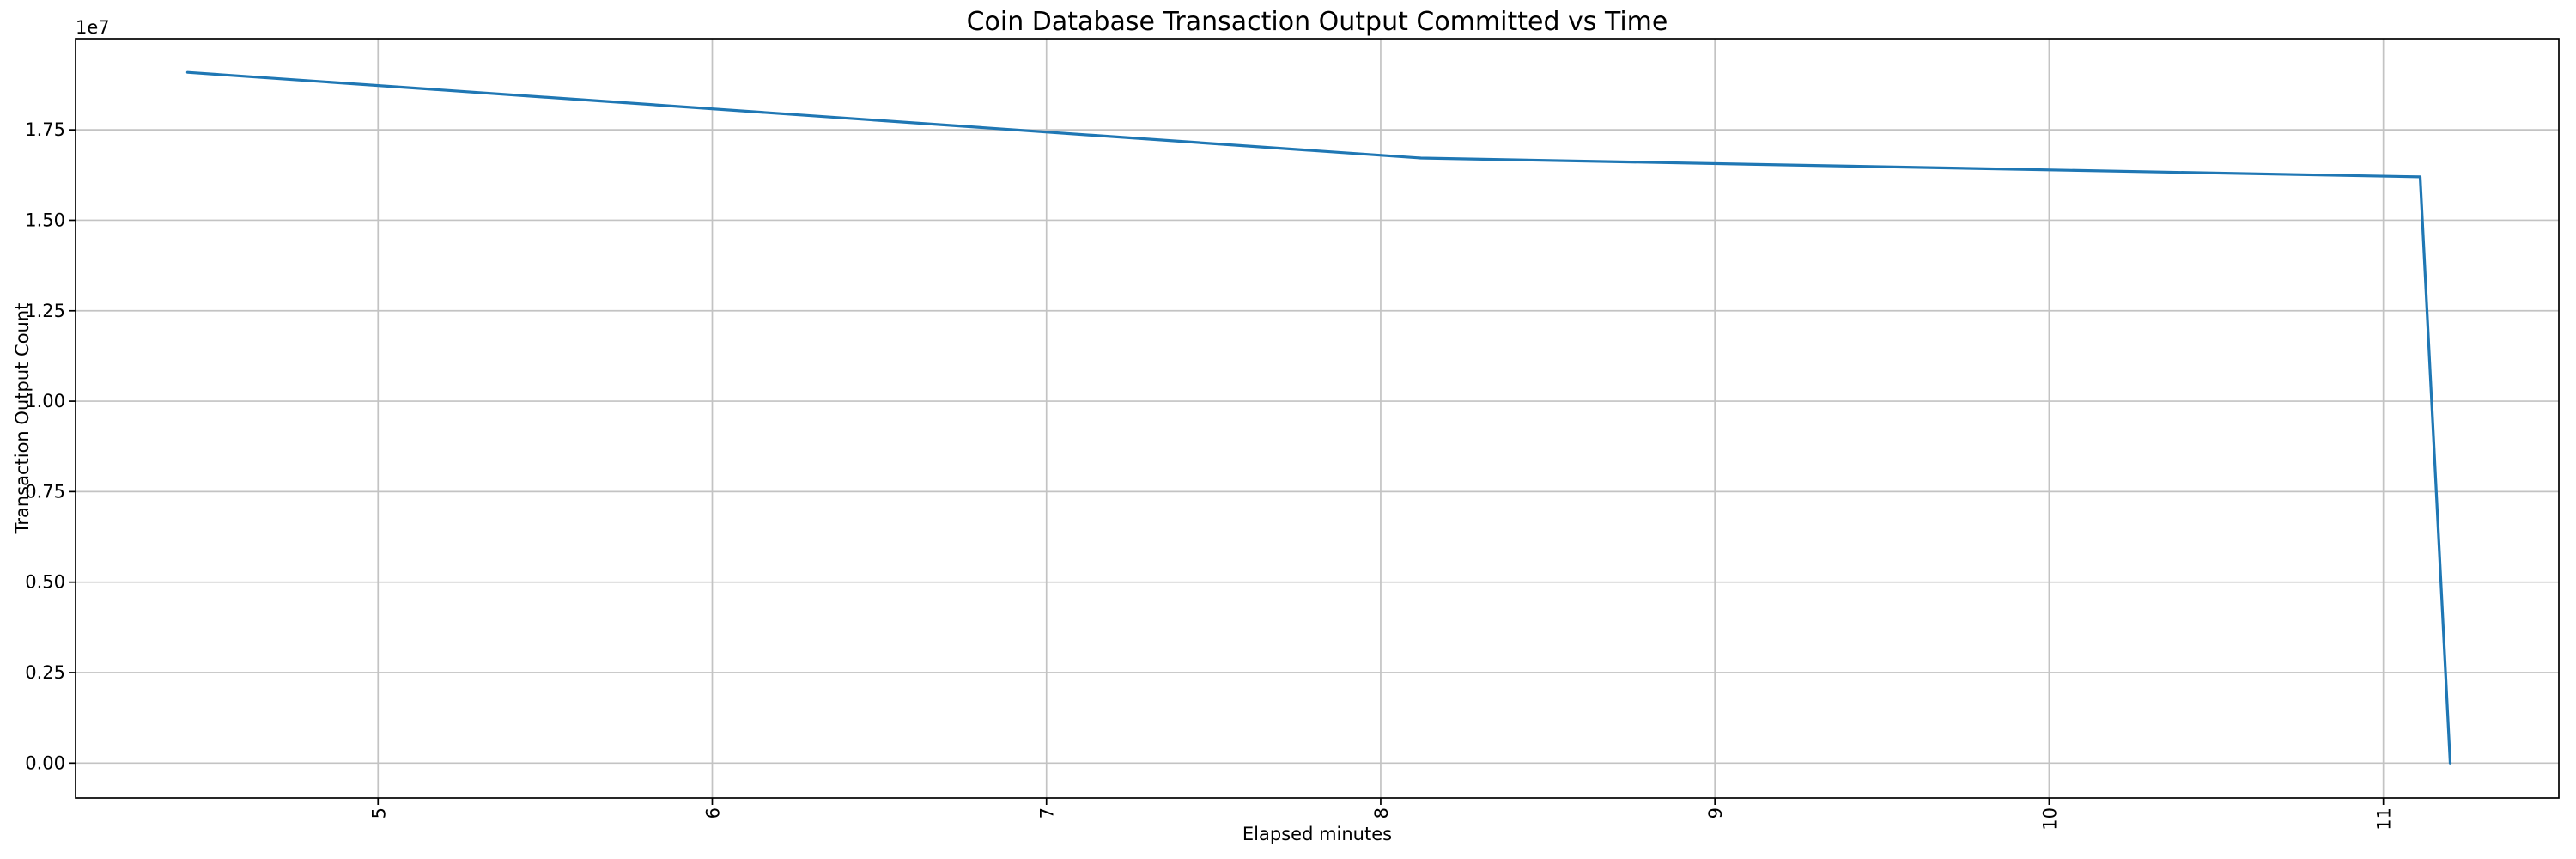  Describe the element at coordinates (93, 27) in the screenshot. I see `y-axis-offset-label: 1e7` at that location.